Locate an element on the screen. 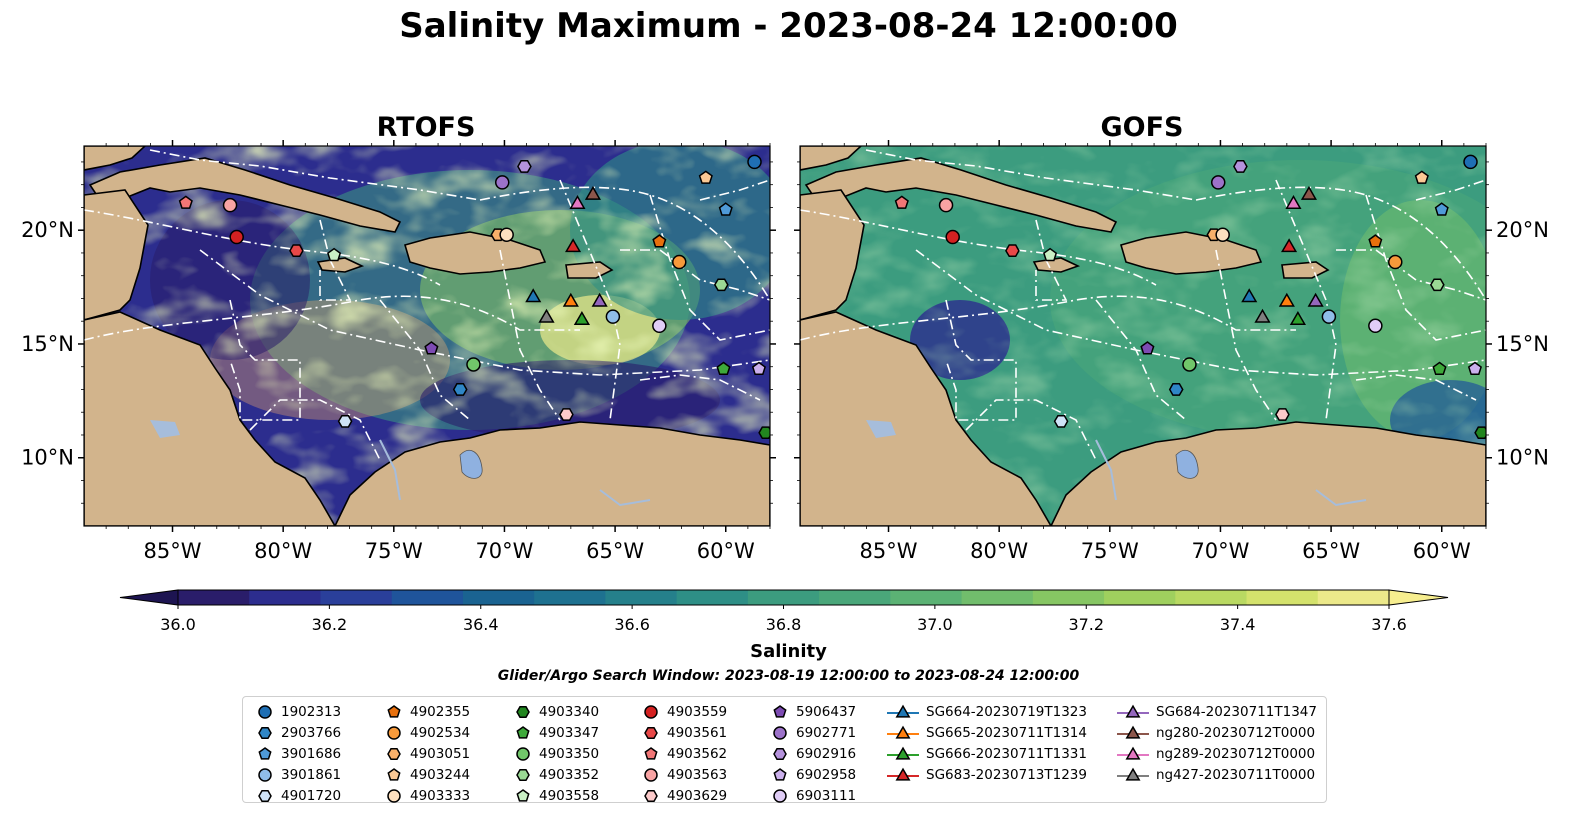  salinity-colorbar: 36.0 36.2 36.4 36.6 36.8 37.0 37.2 37.4 37.6 is located at coordinates (784, 611).